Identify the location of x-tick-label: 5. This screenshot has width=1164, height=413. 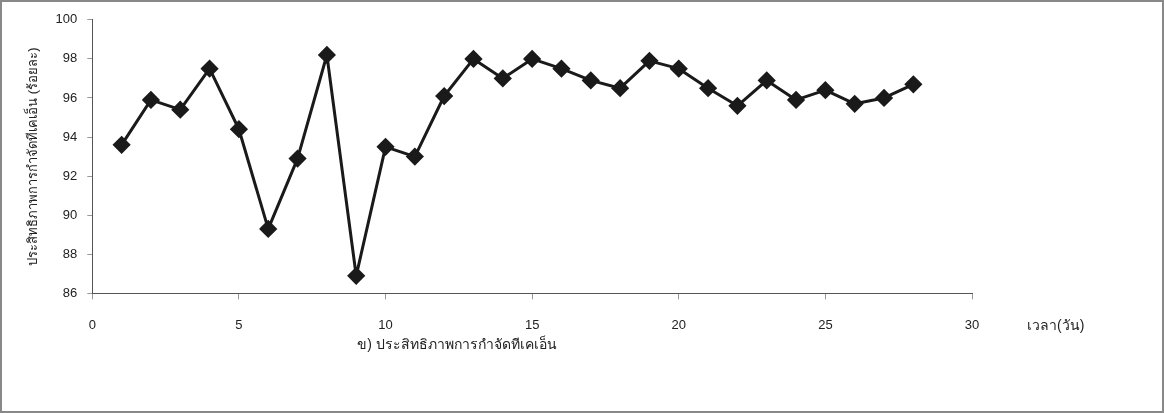
(239, 324).